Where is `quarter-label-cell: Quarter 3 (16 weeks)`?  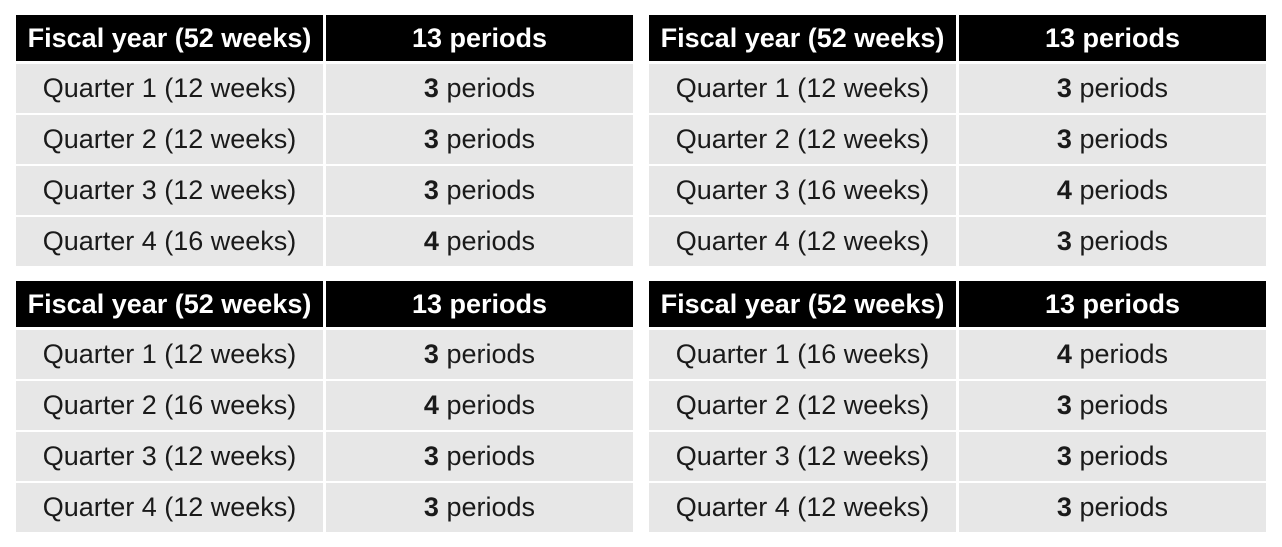
quarter-label-cell: Quarter 3 (16 weeks) is located at coordinates (802, 190).